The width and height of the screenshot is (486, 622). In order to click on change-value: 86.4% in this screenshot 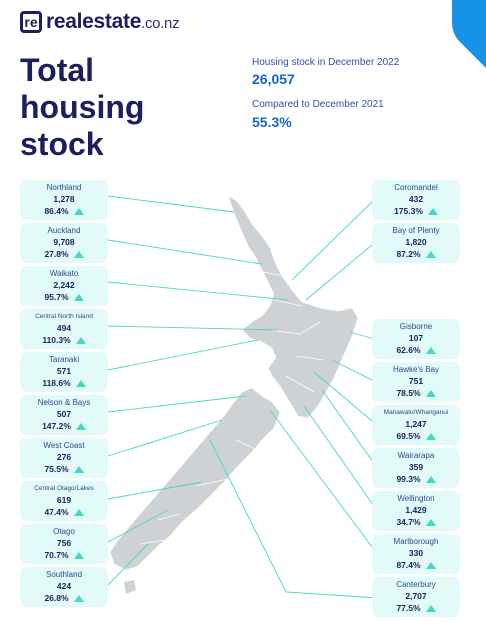, I will do `click(56, 211)`.